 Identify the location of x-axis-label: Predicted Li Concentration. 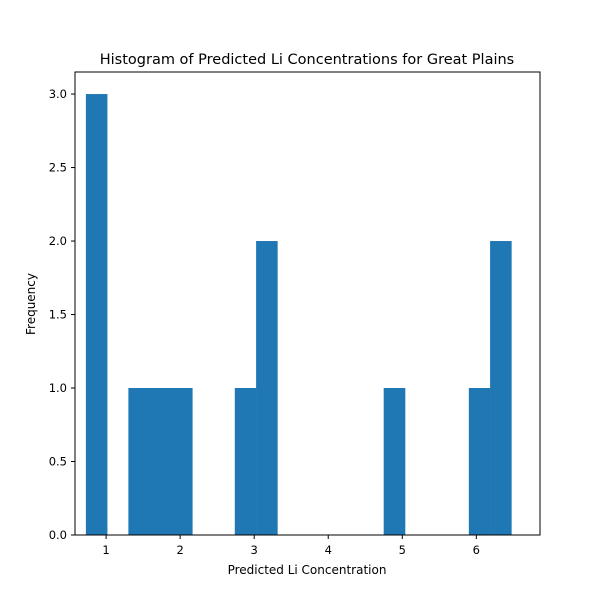
(307, 570).